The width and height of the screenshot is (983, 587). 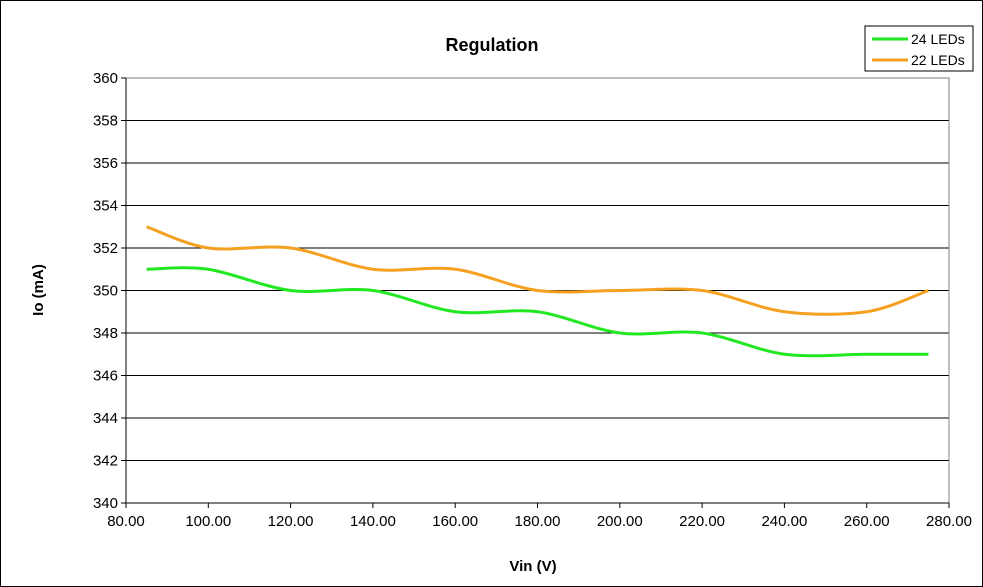 What do you see at coordinates (208, 521) in the screenshot?
I see `x-tick-label: 100.00` at bounding box center [208, 521].